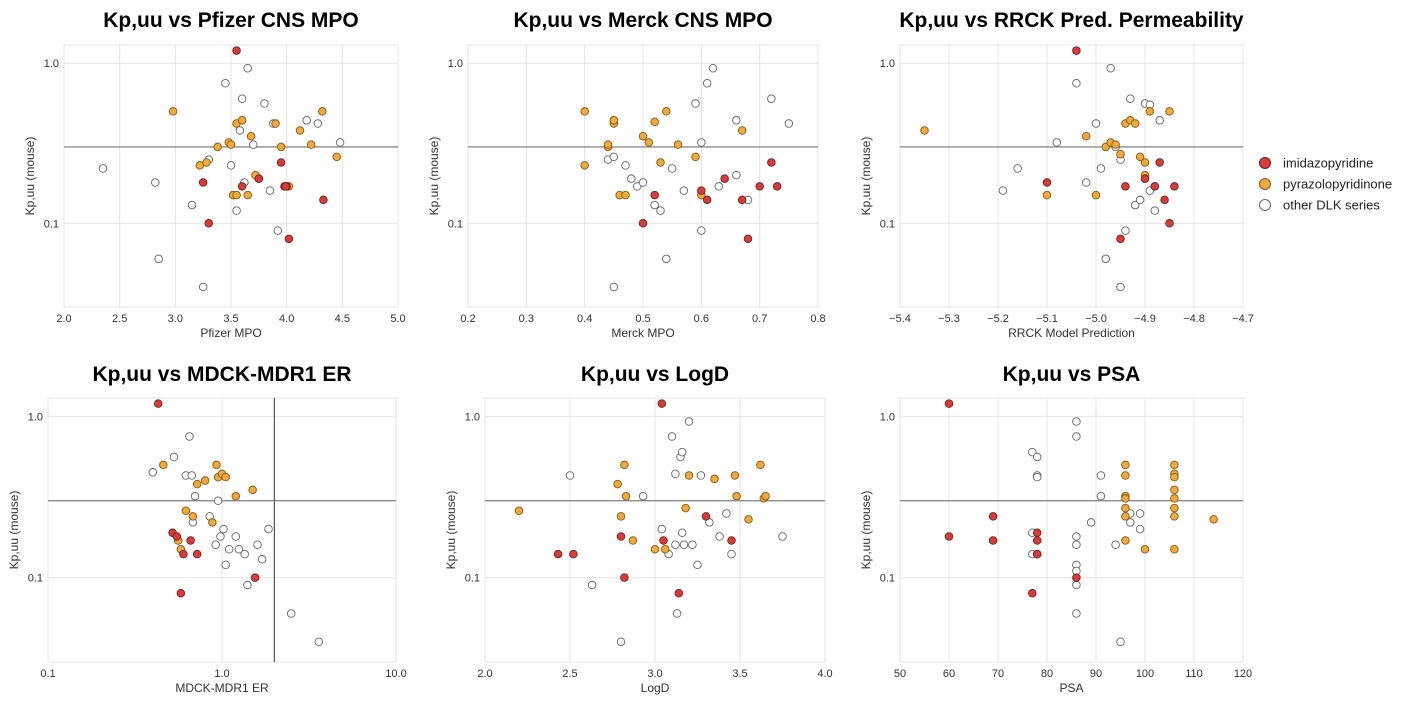 This screenshot has height=705, width=1427. I want to click on x-tick-label: 0.4, so click(584, 319).